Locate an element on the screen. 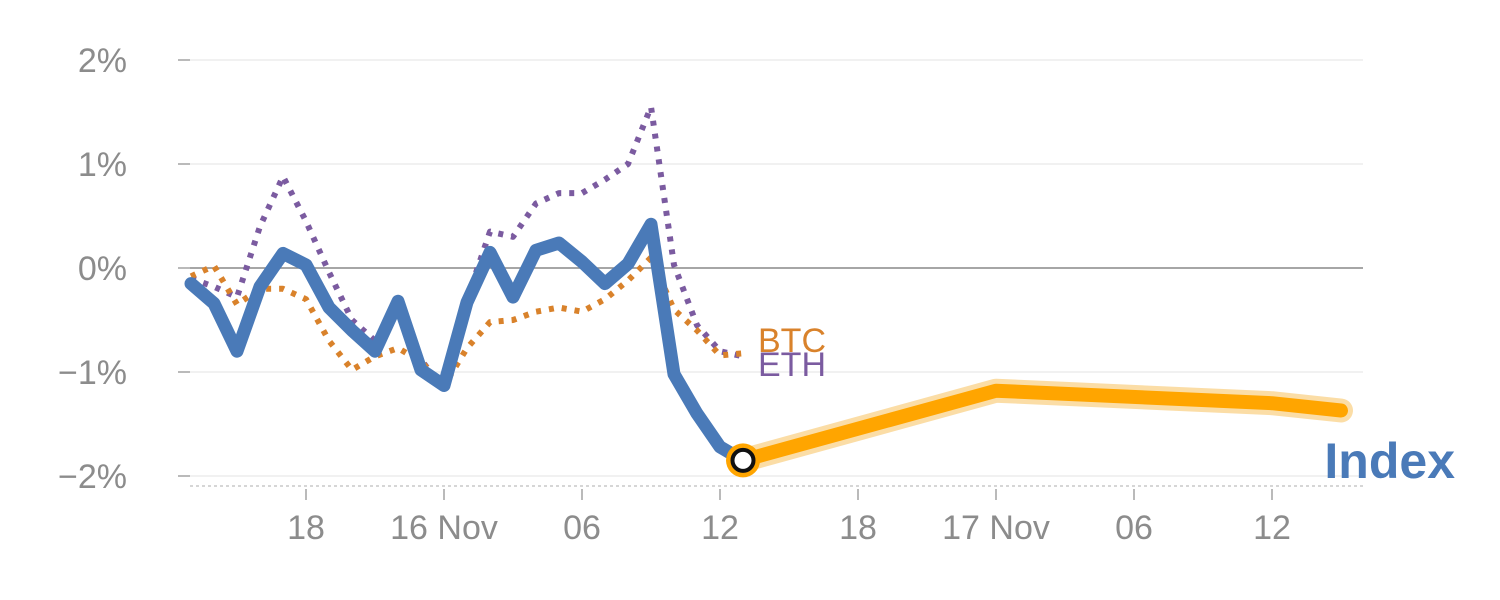 The image size is (1500, 600). series-label-eth: ETH is located at coordinates (792, 365).